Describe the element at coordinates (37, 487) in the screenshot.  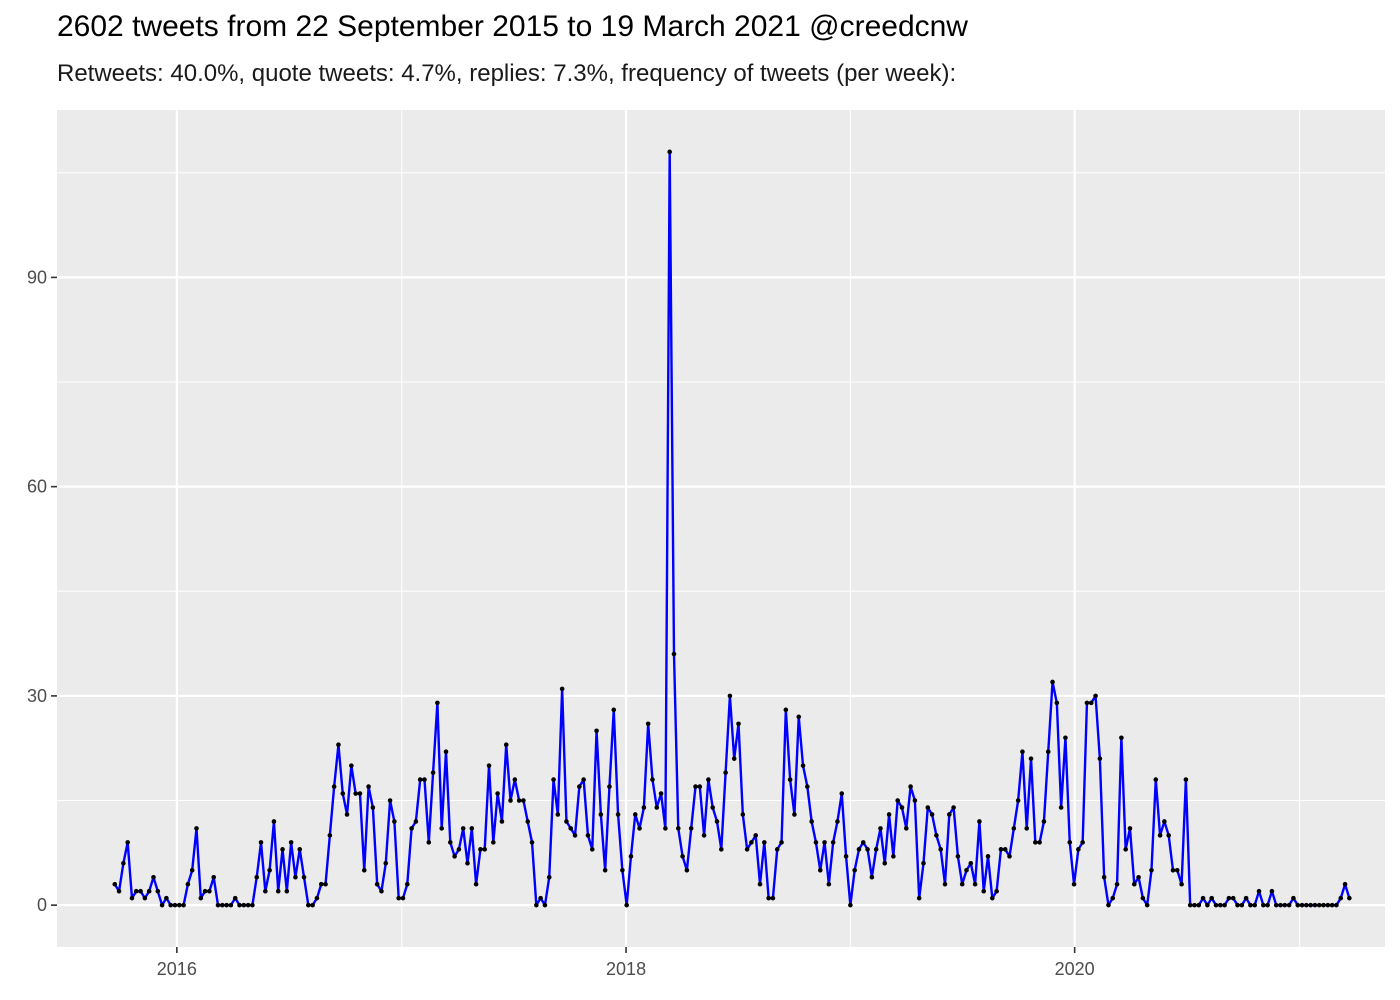
I see `y-tick-label: 60` at that location.